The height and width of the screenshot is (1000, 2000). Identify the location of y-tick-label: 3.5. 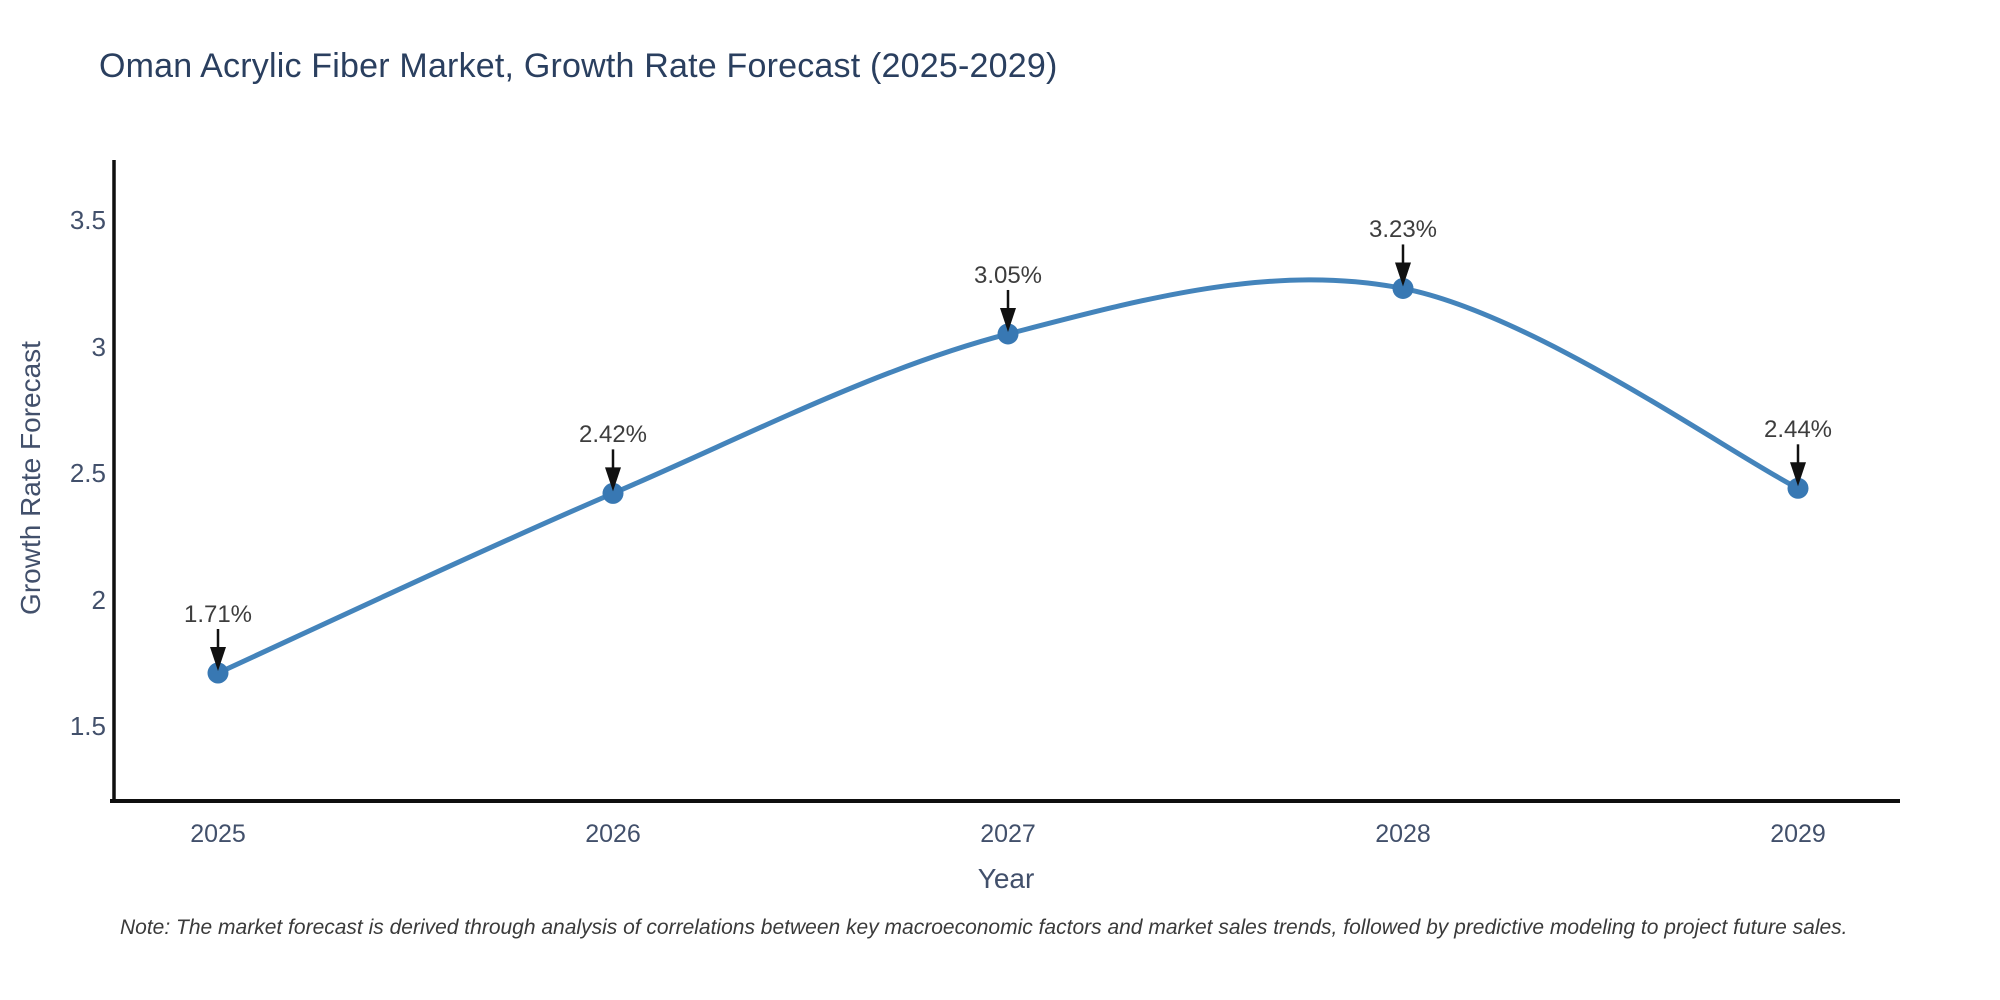
(87, 220).